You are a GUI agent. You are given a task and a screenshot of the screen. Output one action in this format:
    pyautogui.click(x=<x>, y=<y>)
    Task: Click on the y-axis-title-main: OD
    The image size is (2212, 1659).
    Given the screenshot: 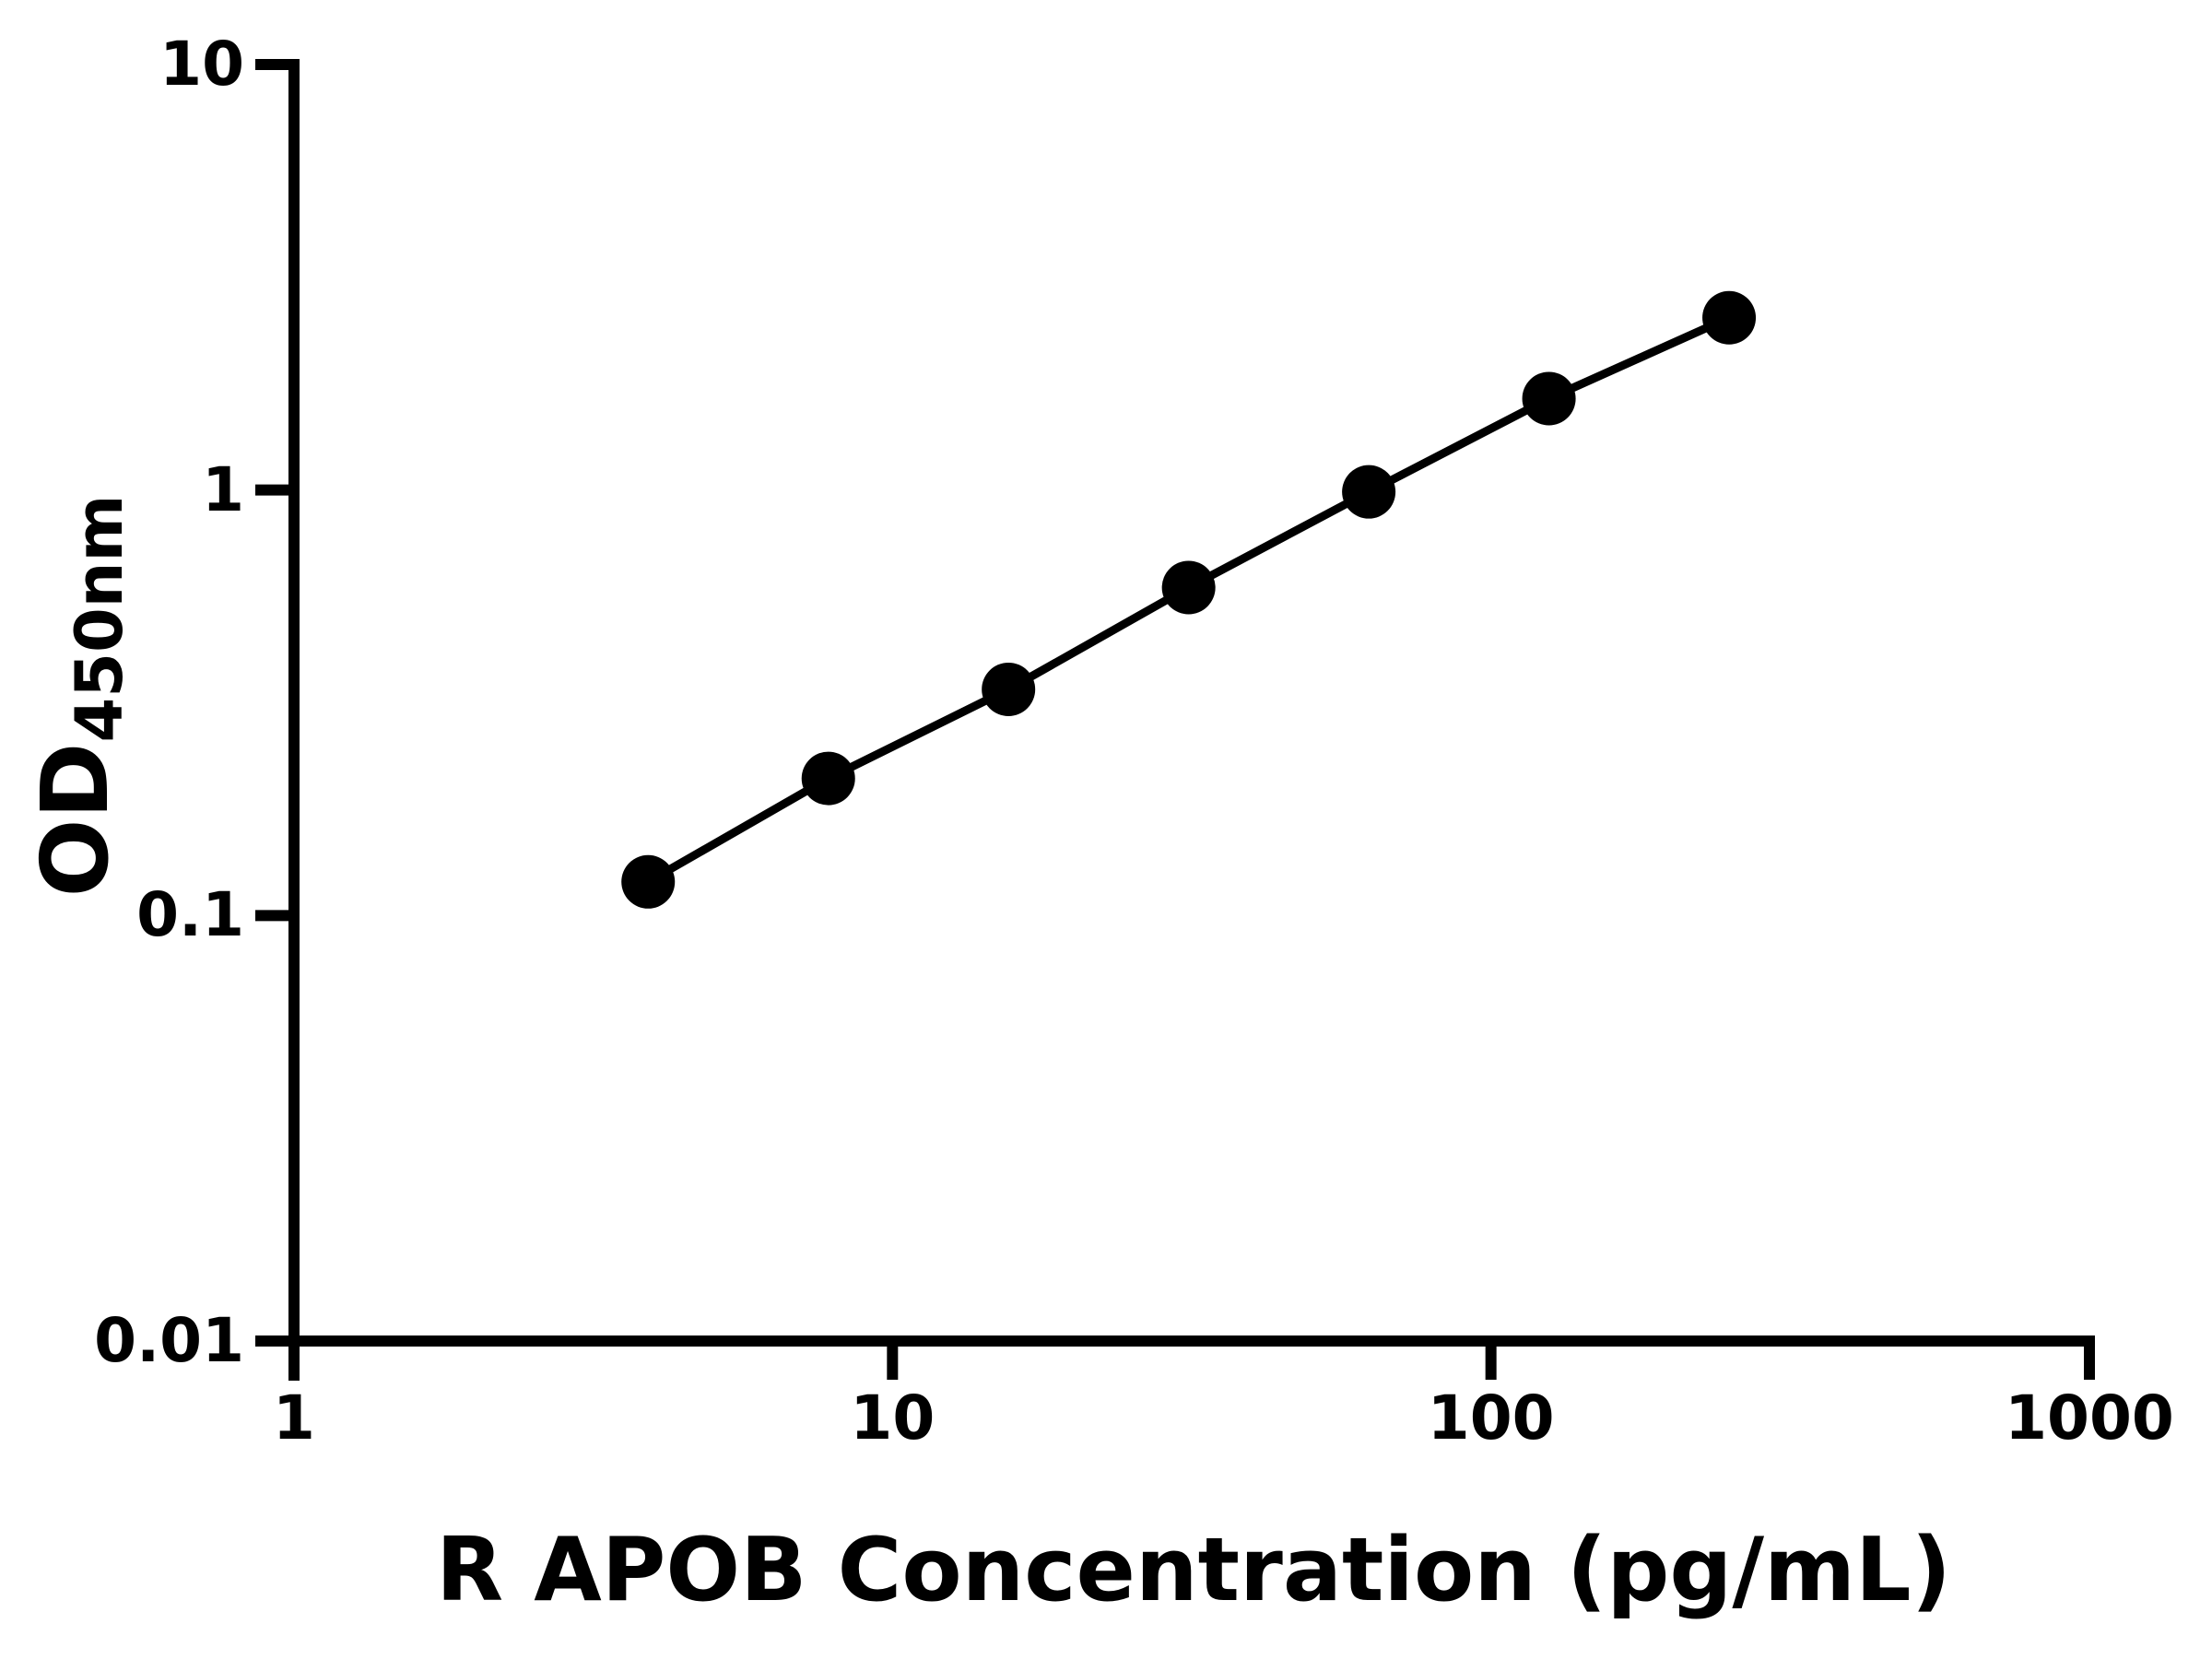 What is the action you would take?
    pyautogui.click(x=75, y=820)
    